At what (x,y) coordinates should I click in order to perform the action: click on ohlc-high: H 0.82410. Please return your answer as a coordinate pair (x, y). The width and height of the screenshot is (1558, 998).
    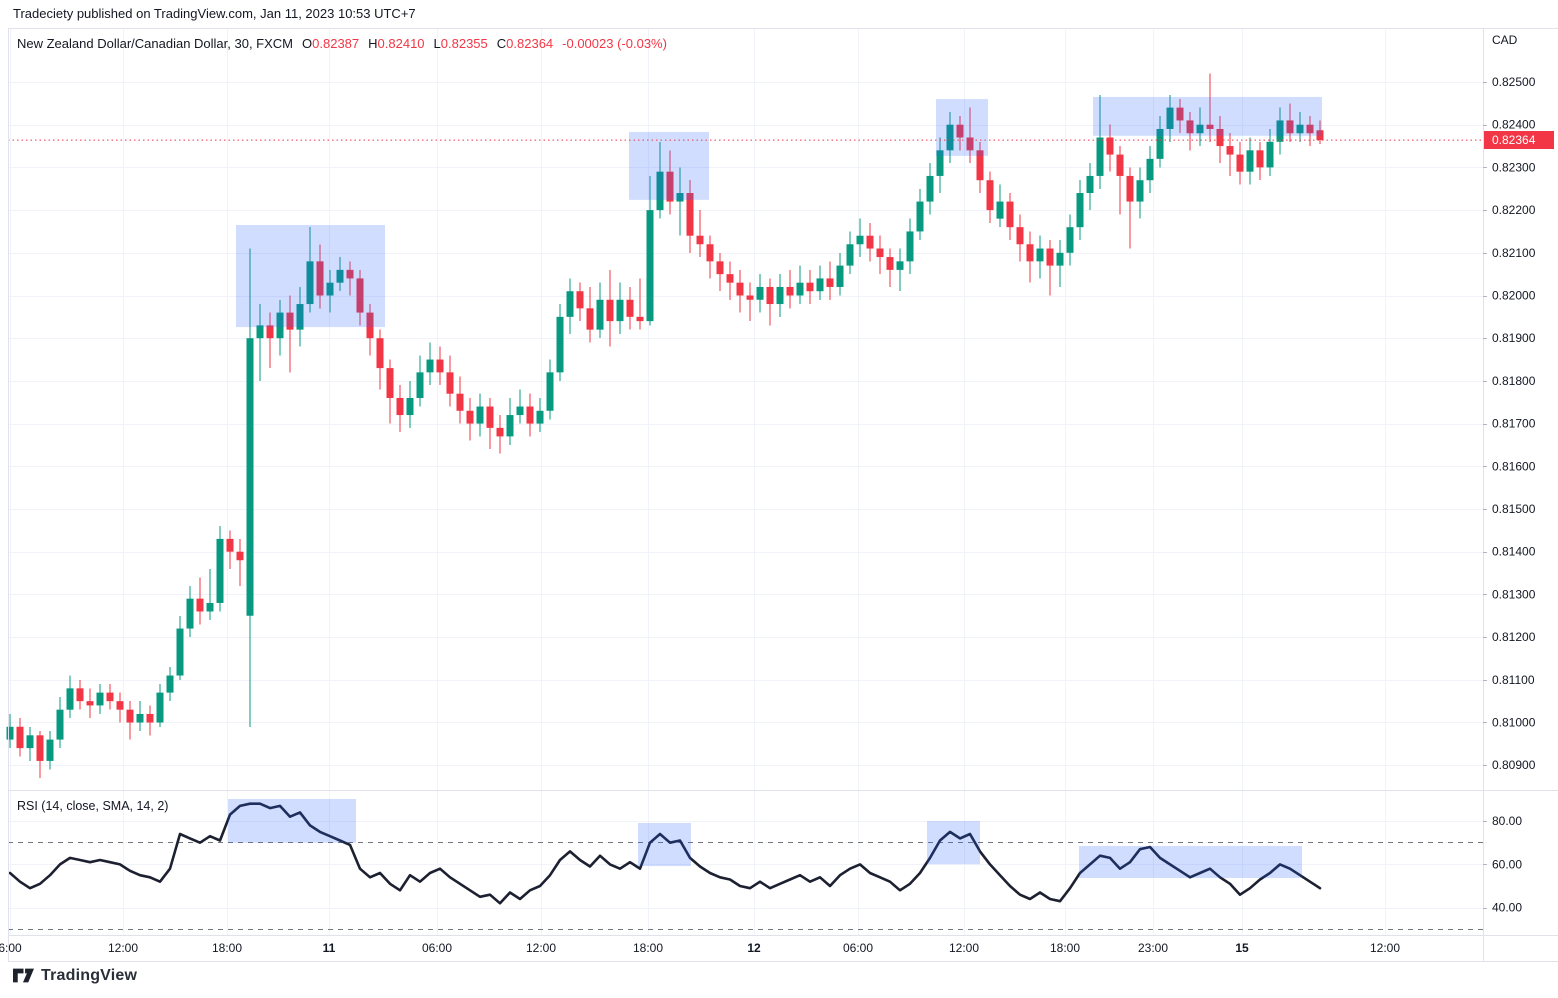
    Looking at the image, I should click on (396, 43).